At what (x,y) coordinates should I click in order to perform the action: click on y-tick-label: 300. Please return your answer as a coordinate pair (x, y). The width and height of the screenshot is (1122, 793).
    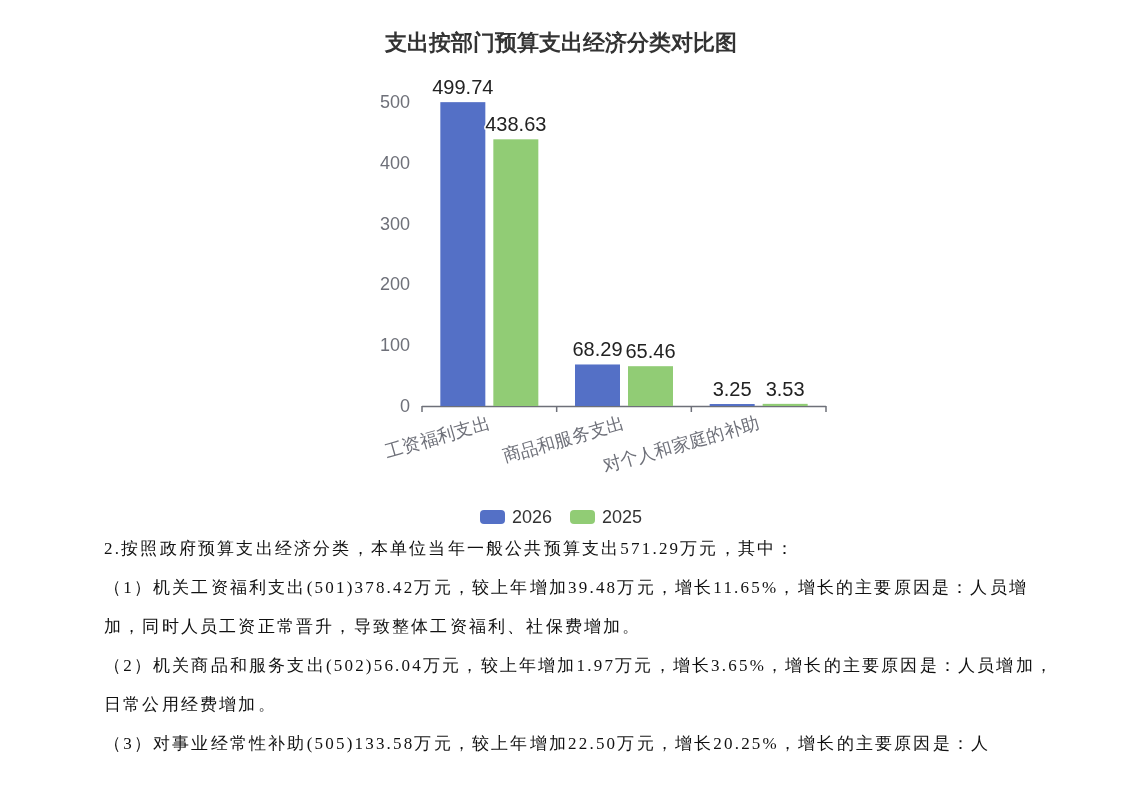
    Looking at the image, I should click on (394, 223).